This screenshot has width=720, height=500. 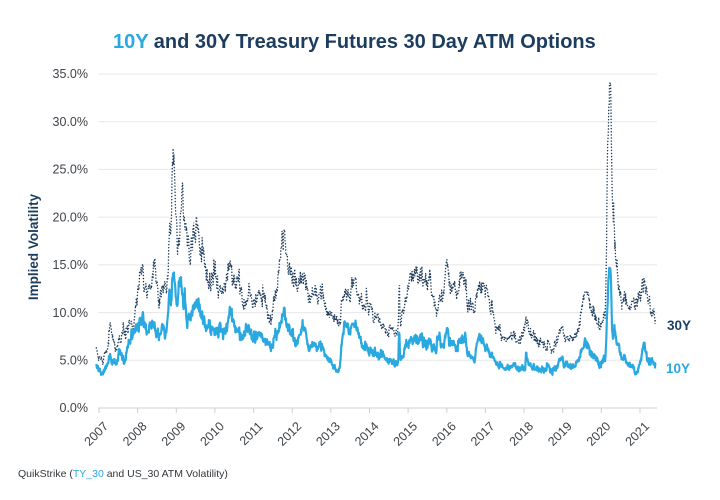 What do you see at coordinates (70, 170) in the screenshot?
I see `svg-text: 25.0%` at bounding box center [70, 170].